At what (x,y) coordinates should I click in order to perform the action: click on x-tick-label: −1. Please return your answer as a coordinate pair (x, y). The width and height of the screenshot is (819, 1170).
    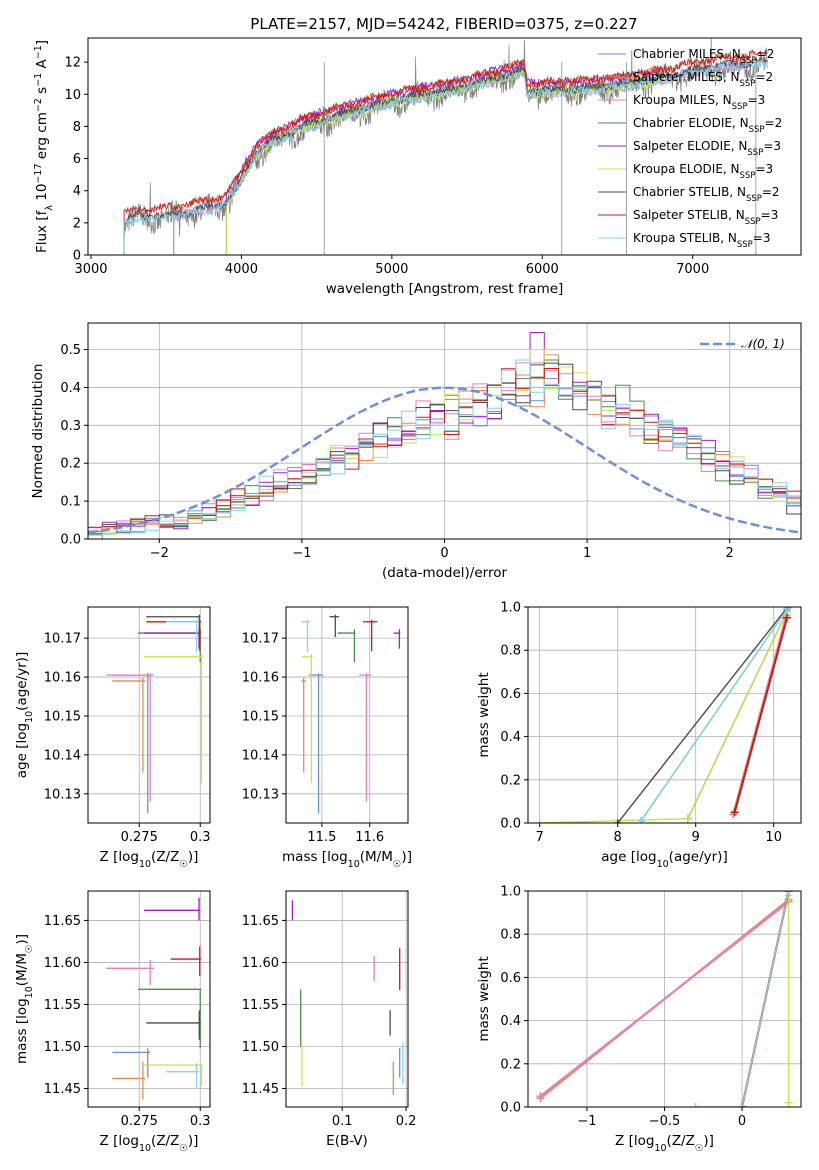
    Looking at the image, I should click on (301, 553).